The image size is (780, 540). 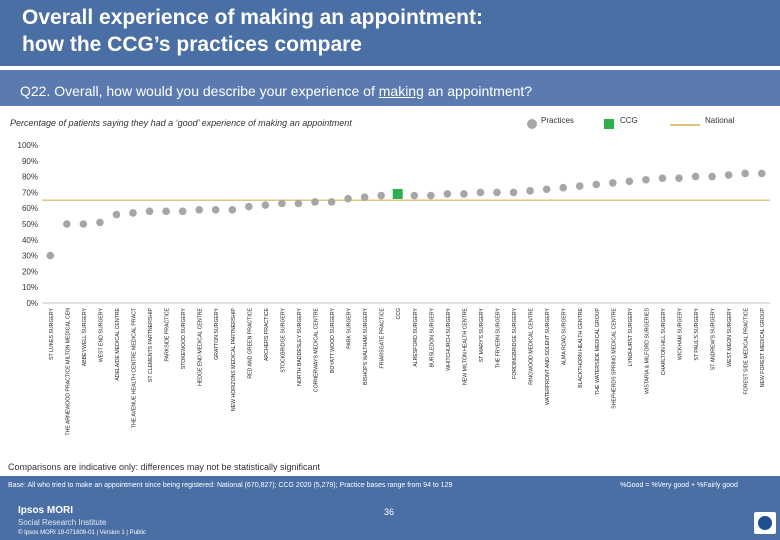 I want to click on x-tick-label: PARK SURGERY, so click(x=350, y=327).